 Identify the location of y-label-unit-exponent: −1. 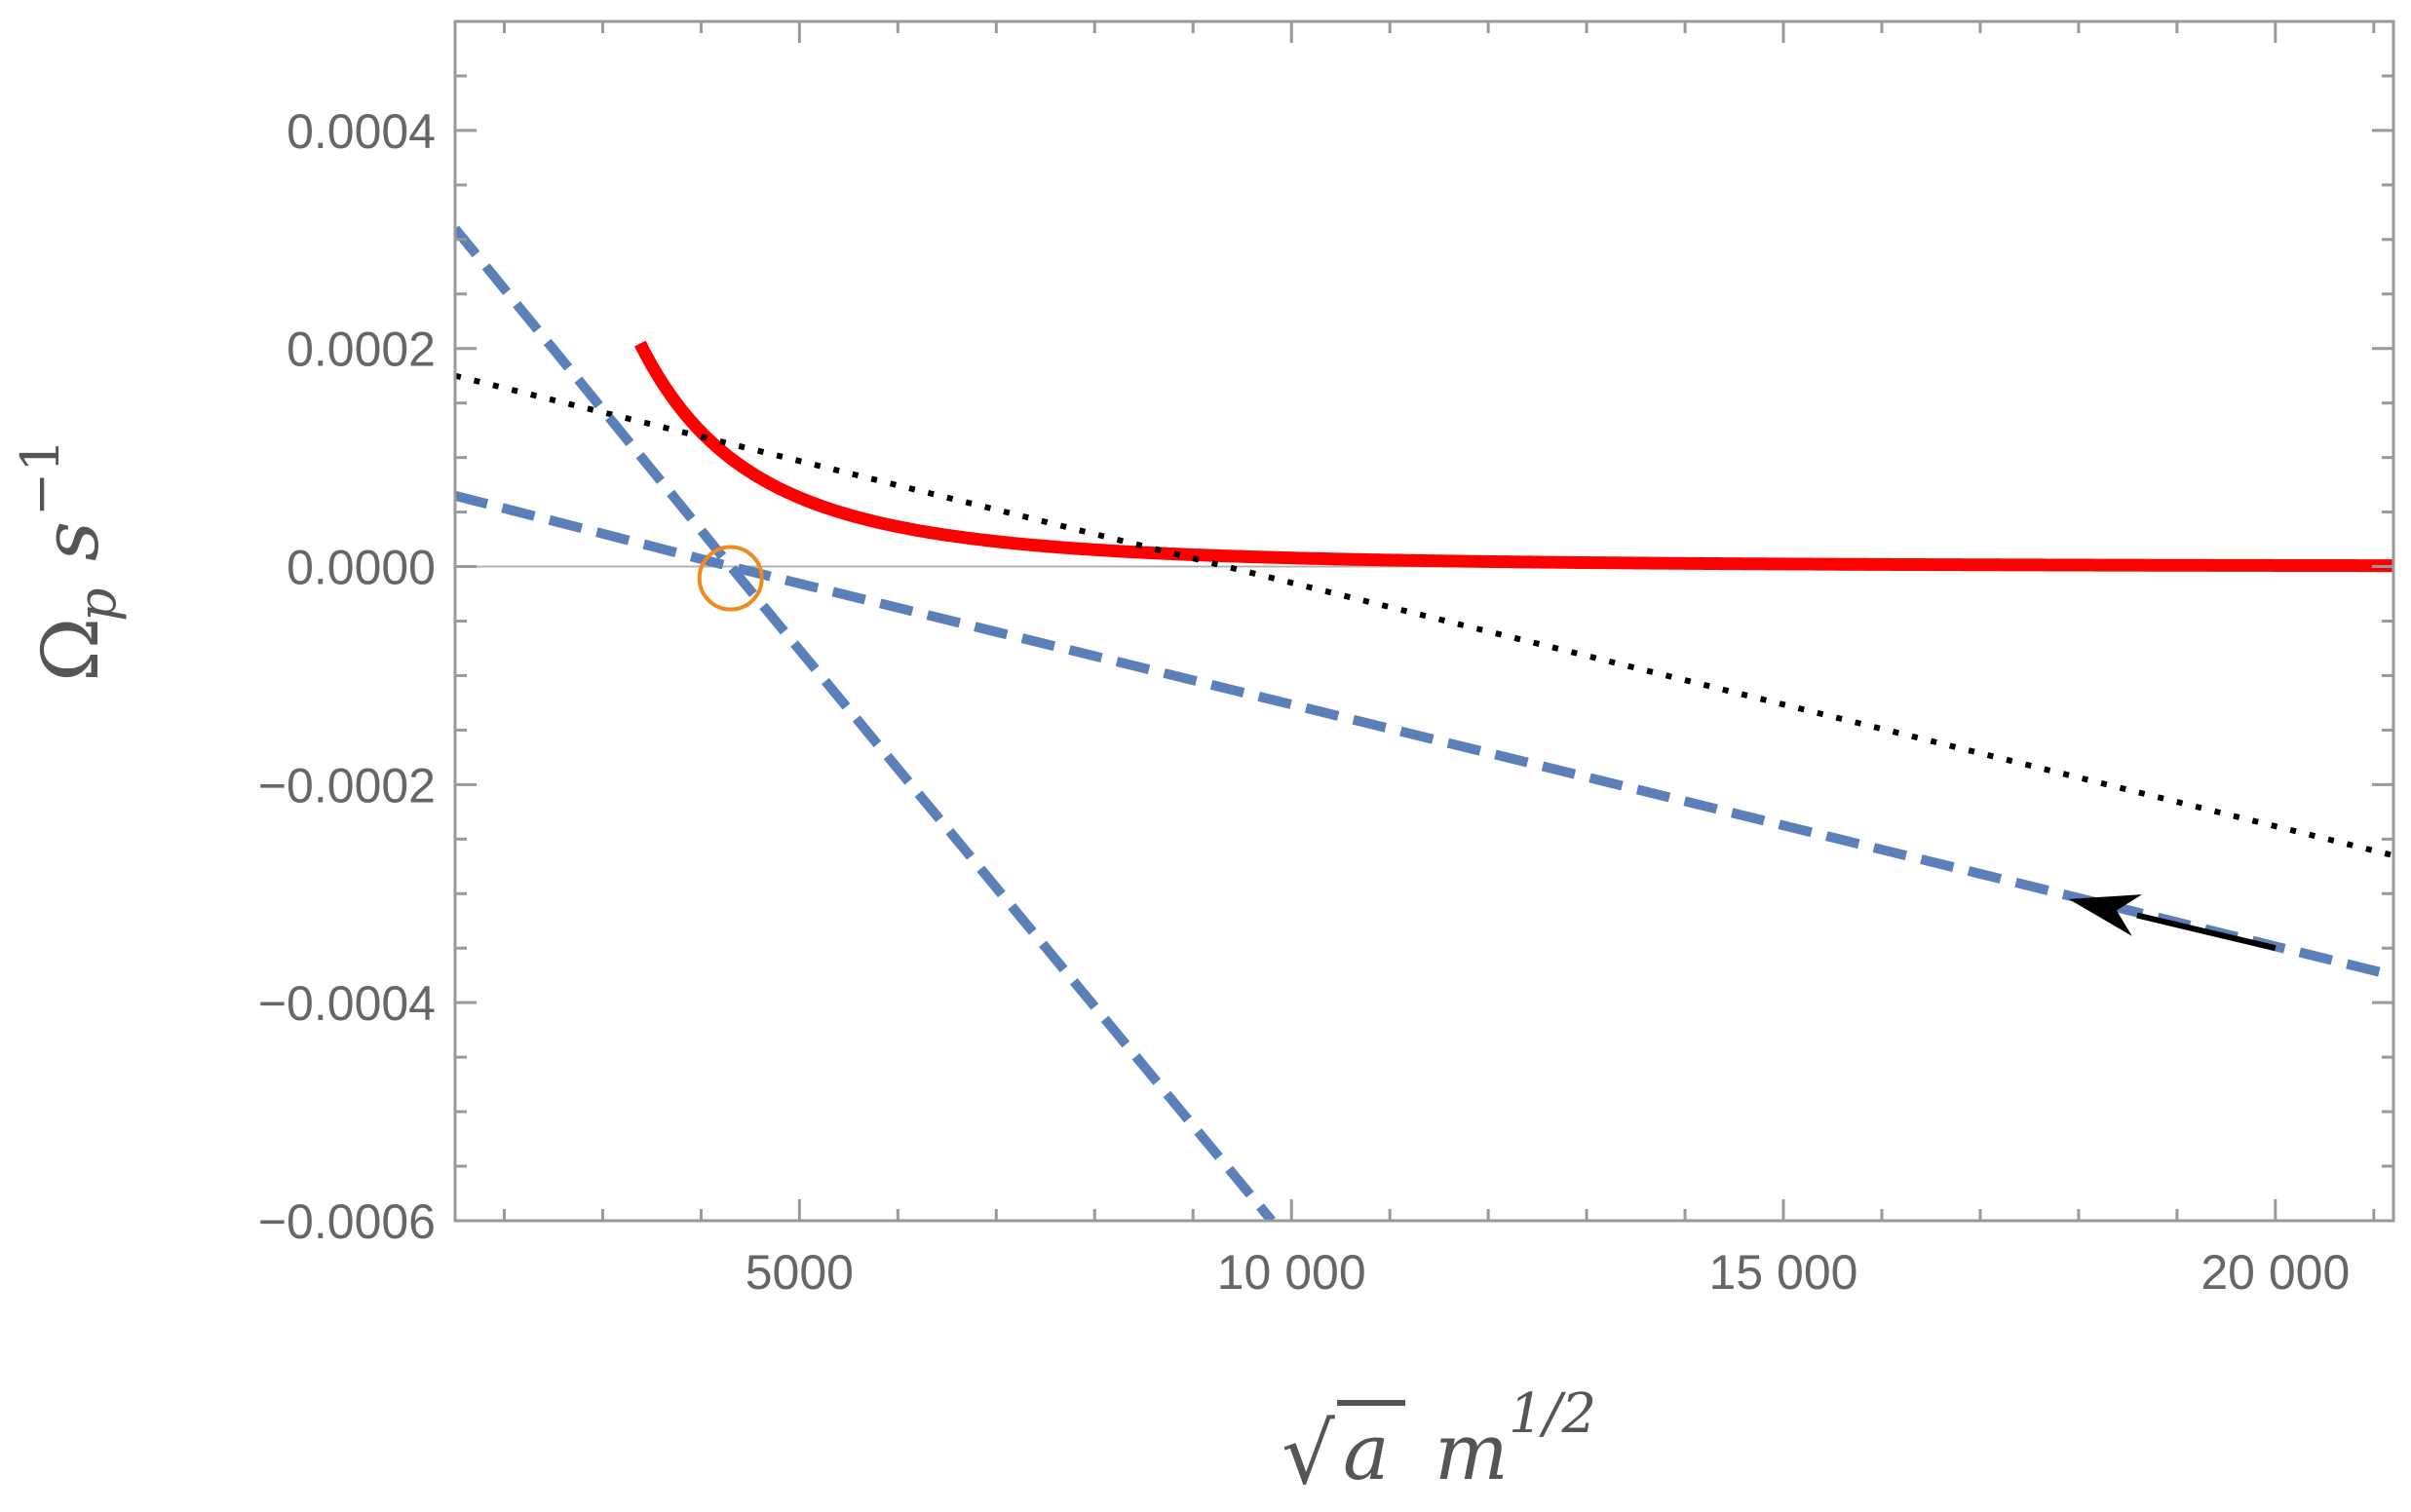
(40, 477).